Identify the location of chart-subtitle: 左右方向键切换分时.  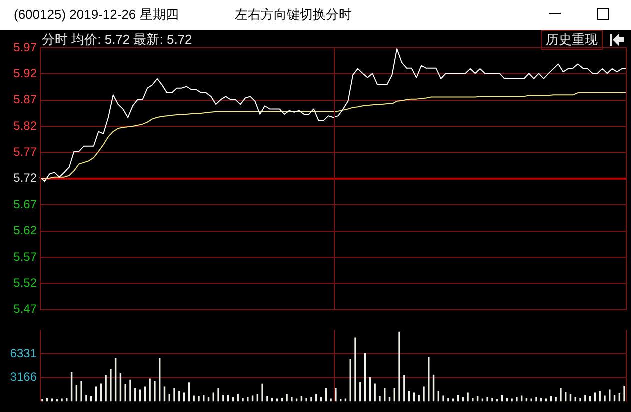
(293, 15).